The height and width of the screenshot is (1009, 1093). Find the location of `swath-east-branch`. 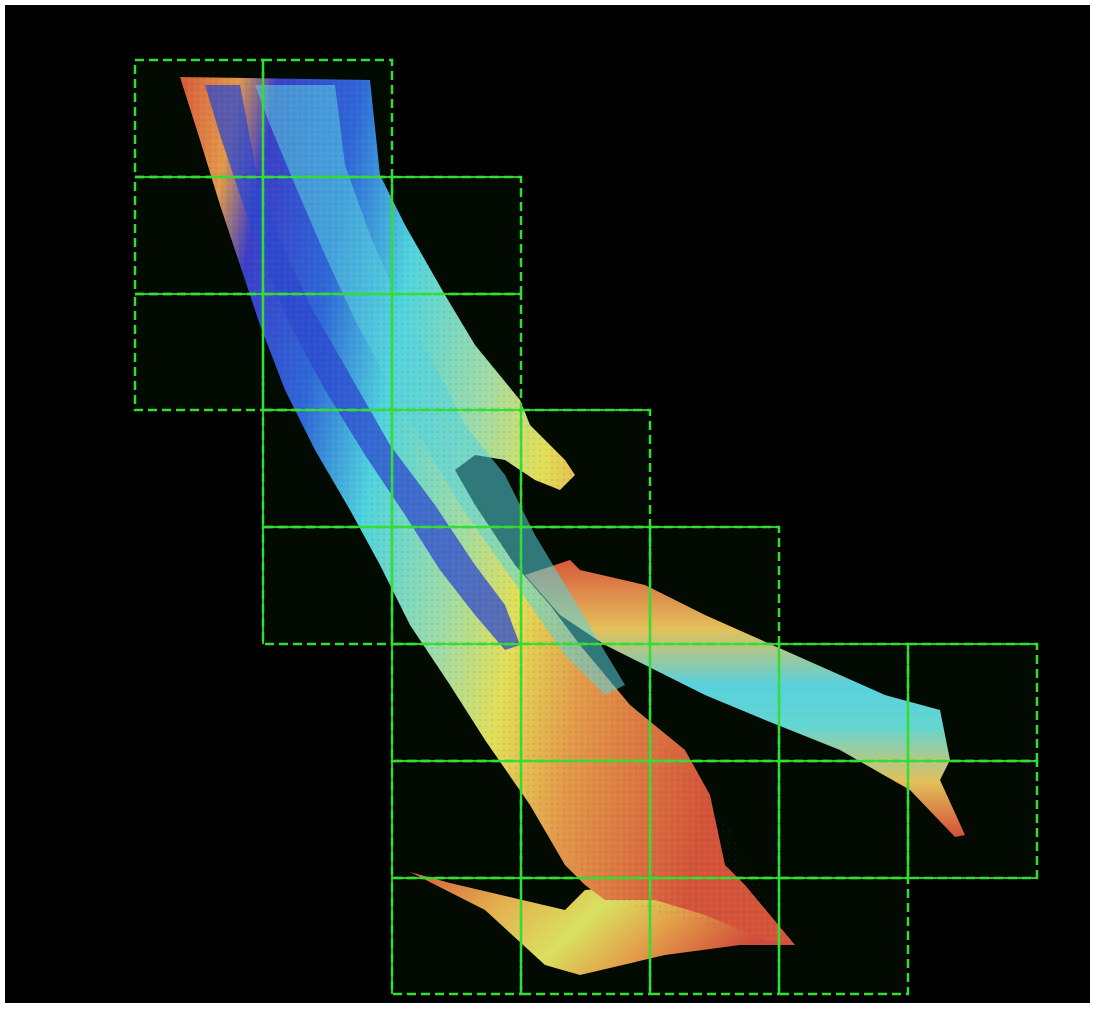

swath-east-branch is located at coordinates (745, 698).